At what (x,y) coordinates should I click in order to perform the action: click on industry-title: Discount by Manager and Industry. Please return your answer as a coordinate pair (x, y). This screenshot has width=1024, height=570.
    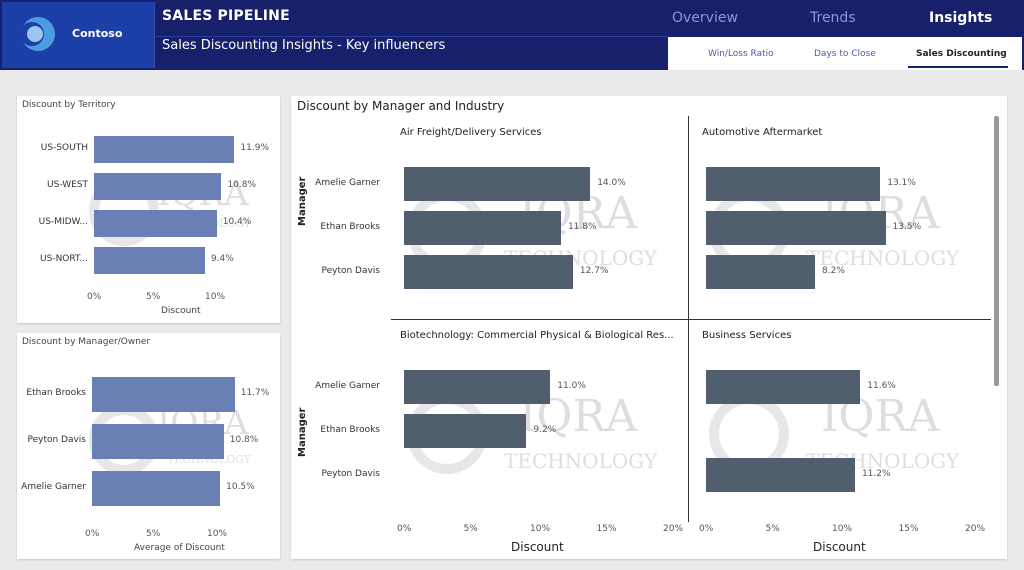
    Looking at the image, I should click on (401, 106).